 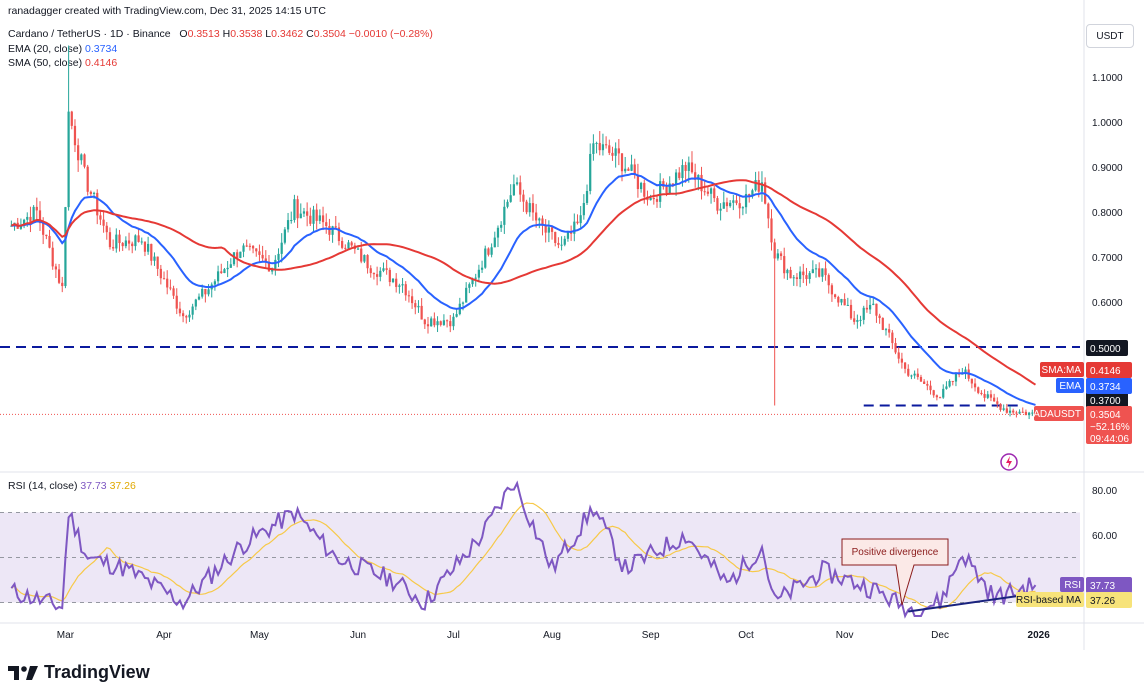 What do you see at coordinates (1070, 386) in the screenshot?
I see `ema-chip-text: EMA` at bounding box center [1070, 386].